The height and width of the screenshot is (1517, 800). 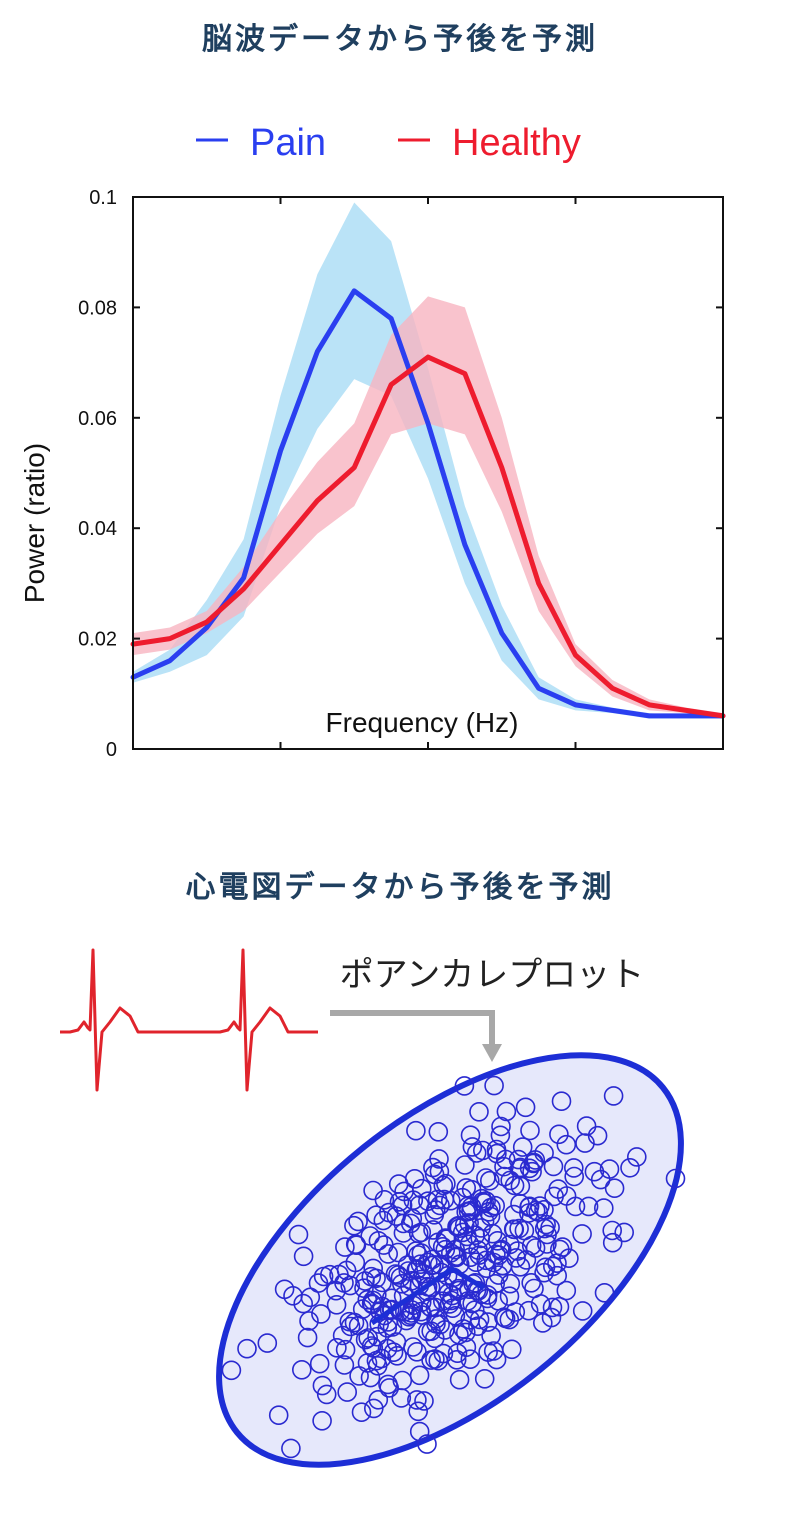 What do you see at coordinates (189, 1020) in the screenshot?
I see `ecg-waveform` at bounding box center [189, 1020].